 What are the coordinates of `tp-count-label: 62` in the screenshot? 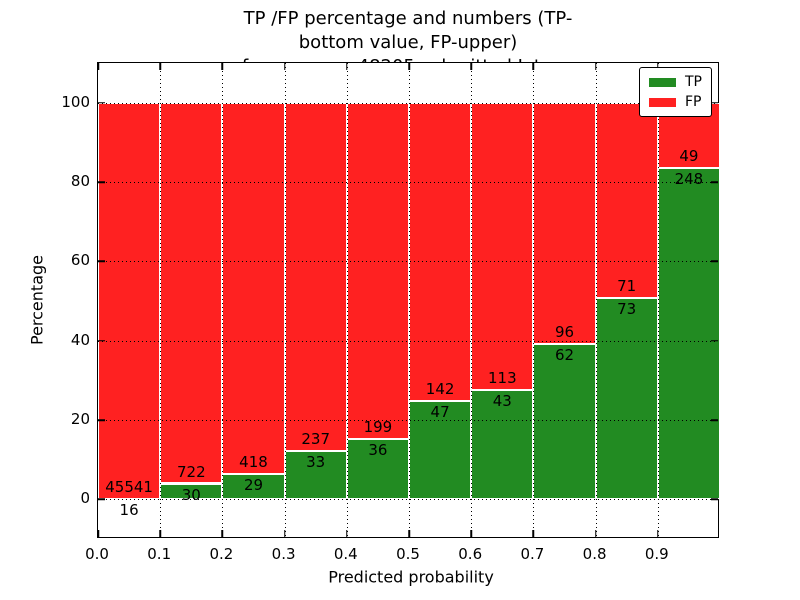 It's located at (564, 354).